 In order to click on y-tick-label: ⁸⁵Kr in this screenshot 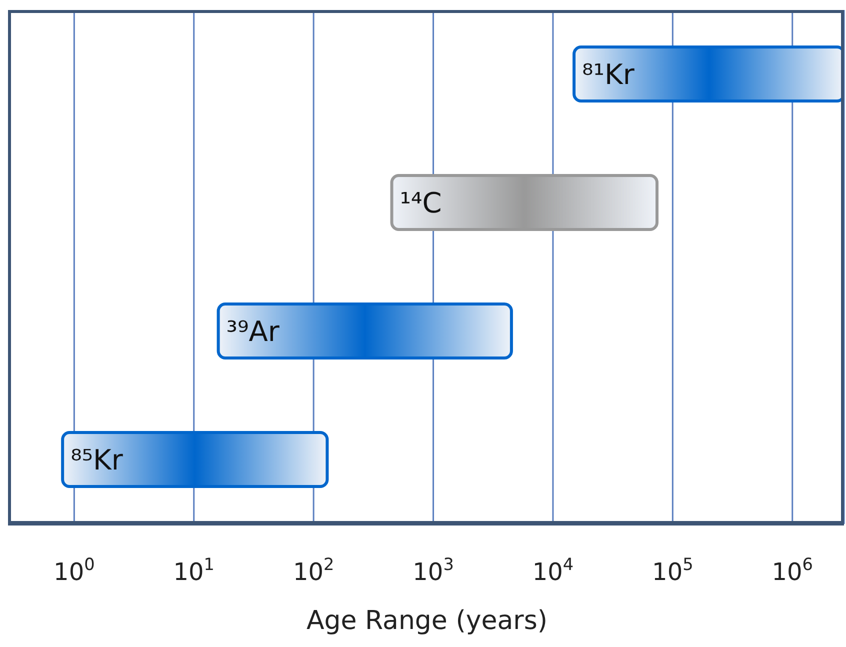, I will do `click(97, 460)`.